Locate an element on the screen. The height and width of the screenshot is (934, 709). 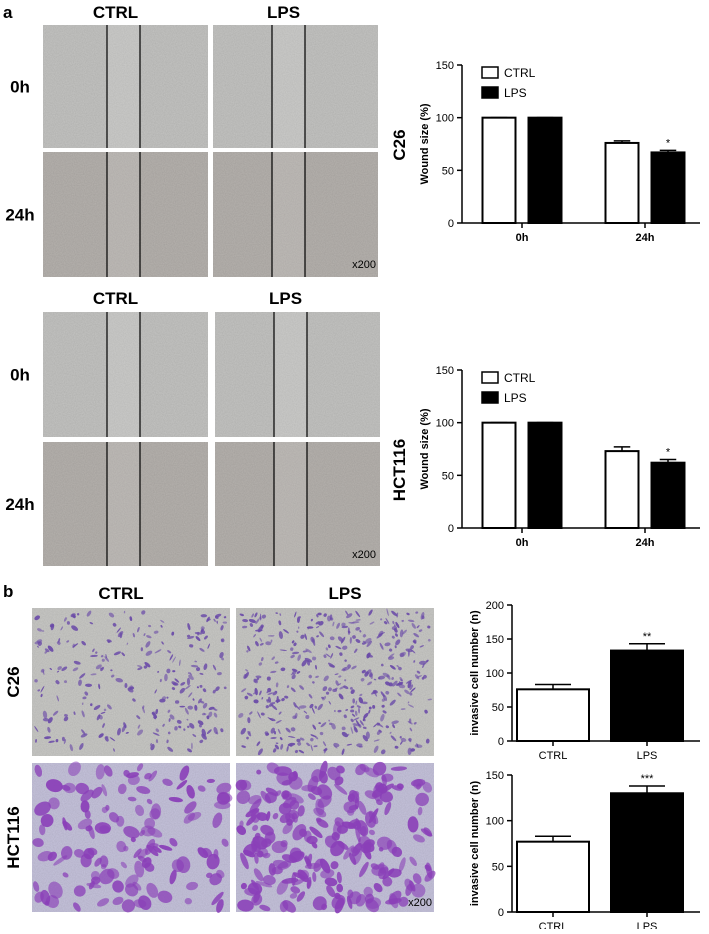
legend-label: CTRL is located at coordinates (520, 73).